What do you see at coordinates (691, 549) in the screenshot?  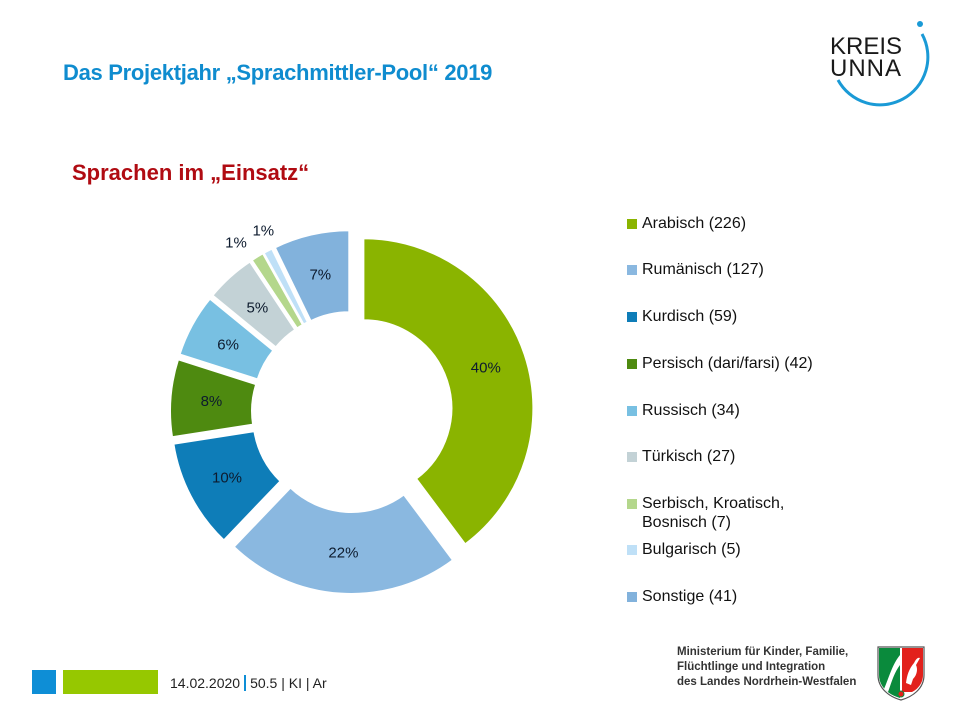 I see `legend-label: Bulgarisch (5)` at bounding box center [691, 549].